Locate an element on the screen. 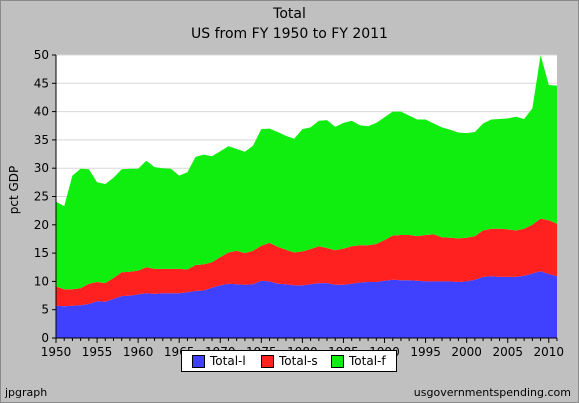 The width and height of the screenshot is (579, 403). x-tick-label-2005: 2005 is located at coordinates (507, 352).